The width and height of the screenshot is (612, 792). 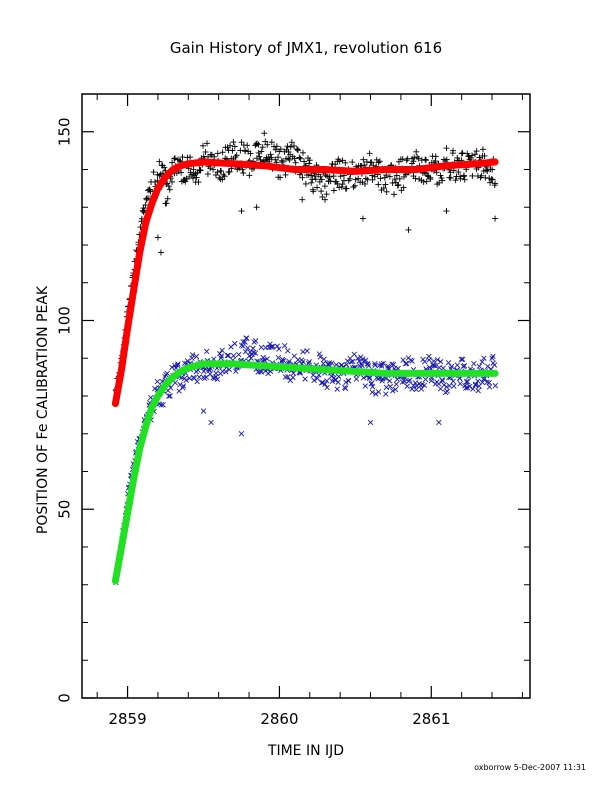 What do you see at coordinates (64, 131) in the screenshot?
I see `y-tick-label-150: 150` at bounding box center [64, 131].